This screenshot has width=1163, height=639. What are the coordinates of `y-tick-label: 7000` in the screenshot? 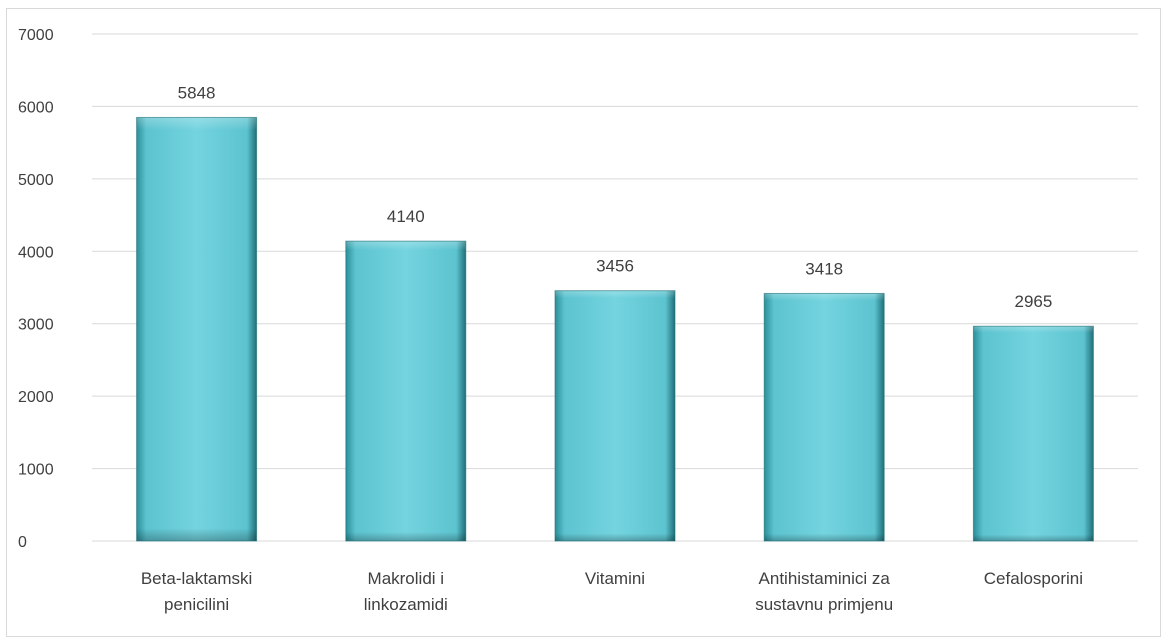 It's located at (36, 35).